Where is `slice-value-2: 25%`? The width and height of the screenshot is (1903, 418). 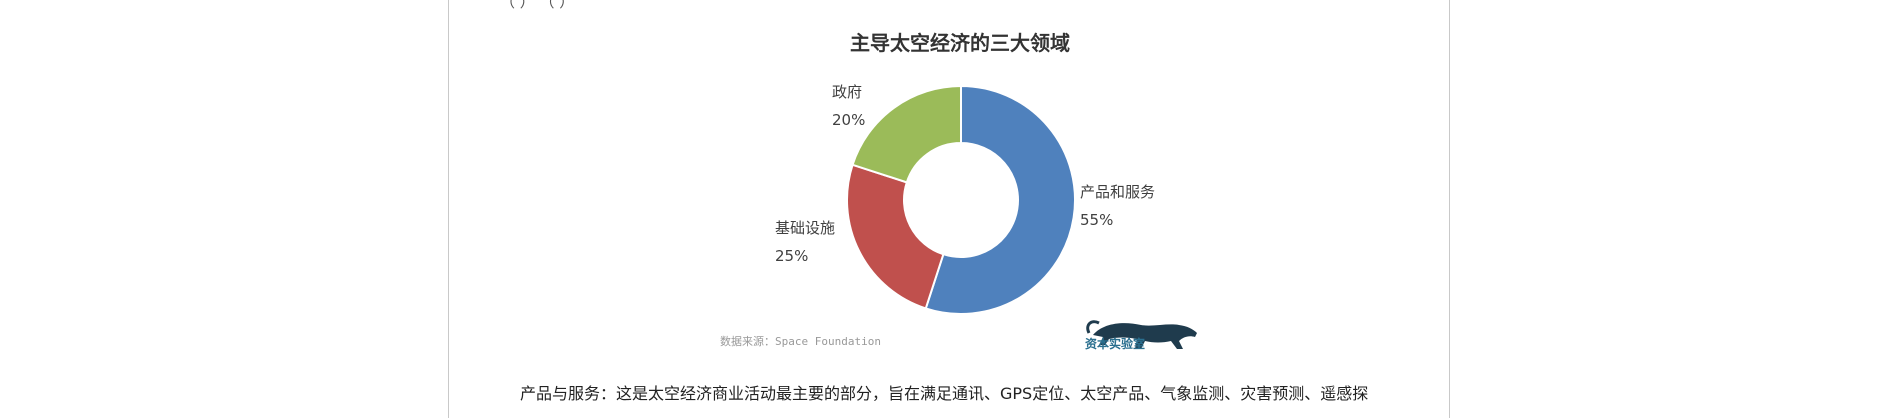
slice-value-2: 25% is located at coordinates (791, 256).